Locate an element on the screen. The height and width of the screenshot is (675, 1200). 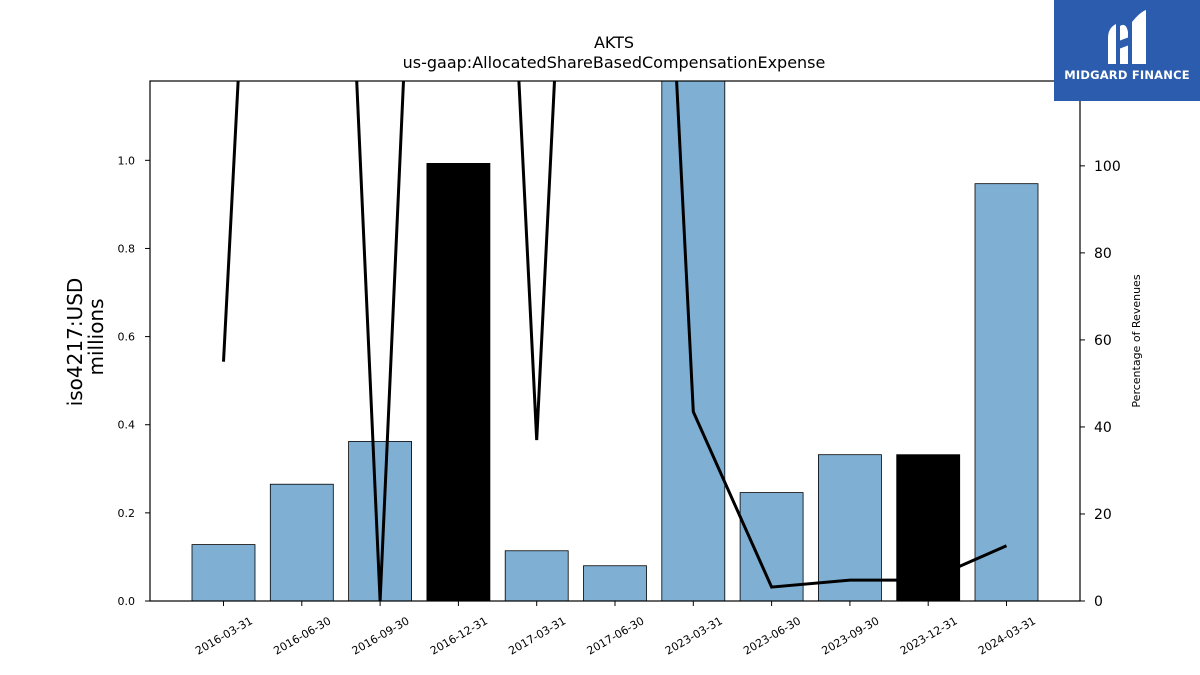
x-tick-label: 2016-12-31 is located at coordinates (459, 635).